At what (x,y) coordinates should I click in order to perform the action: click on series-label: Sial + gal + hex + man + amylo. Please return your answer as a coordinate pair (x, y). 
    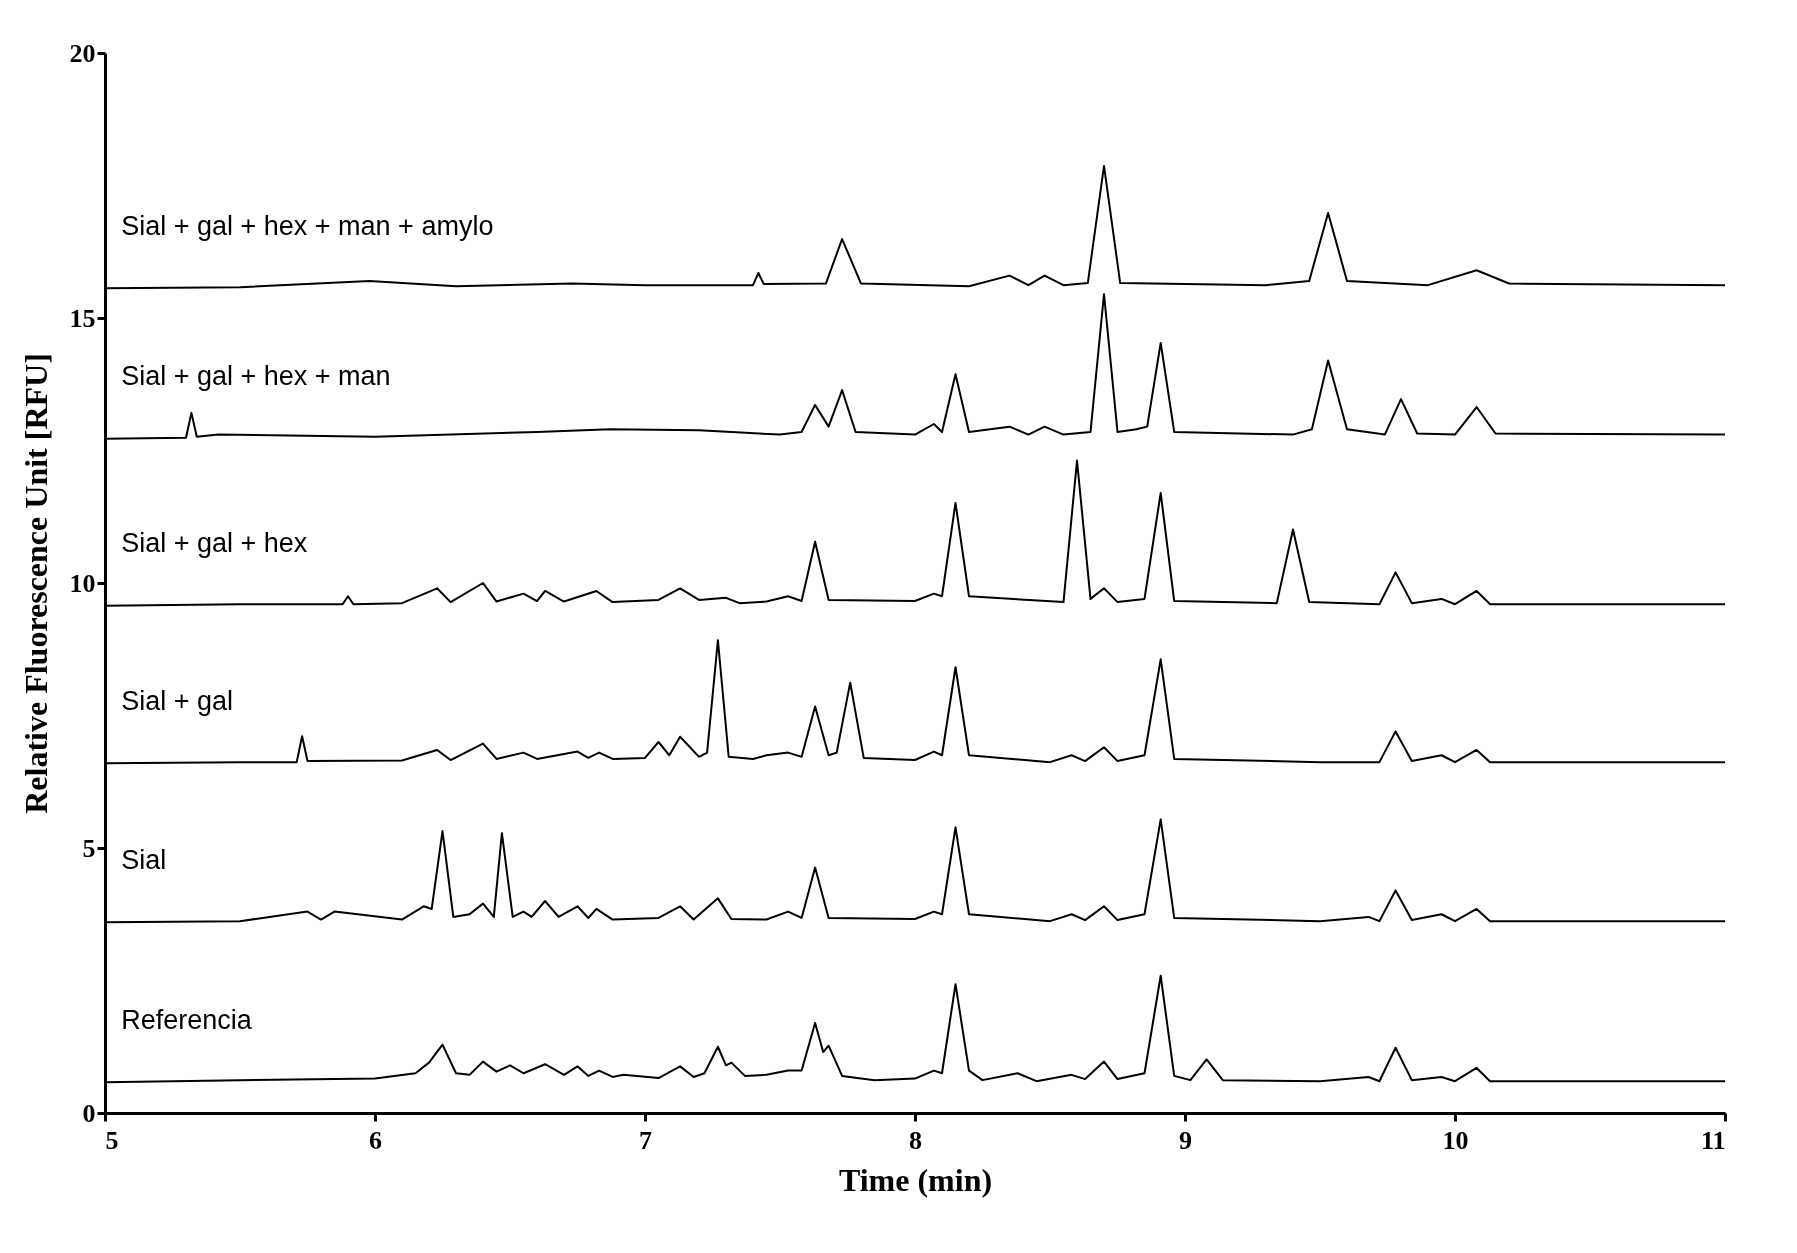
    Looking at the image, I should click on (307, 225).